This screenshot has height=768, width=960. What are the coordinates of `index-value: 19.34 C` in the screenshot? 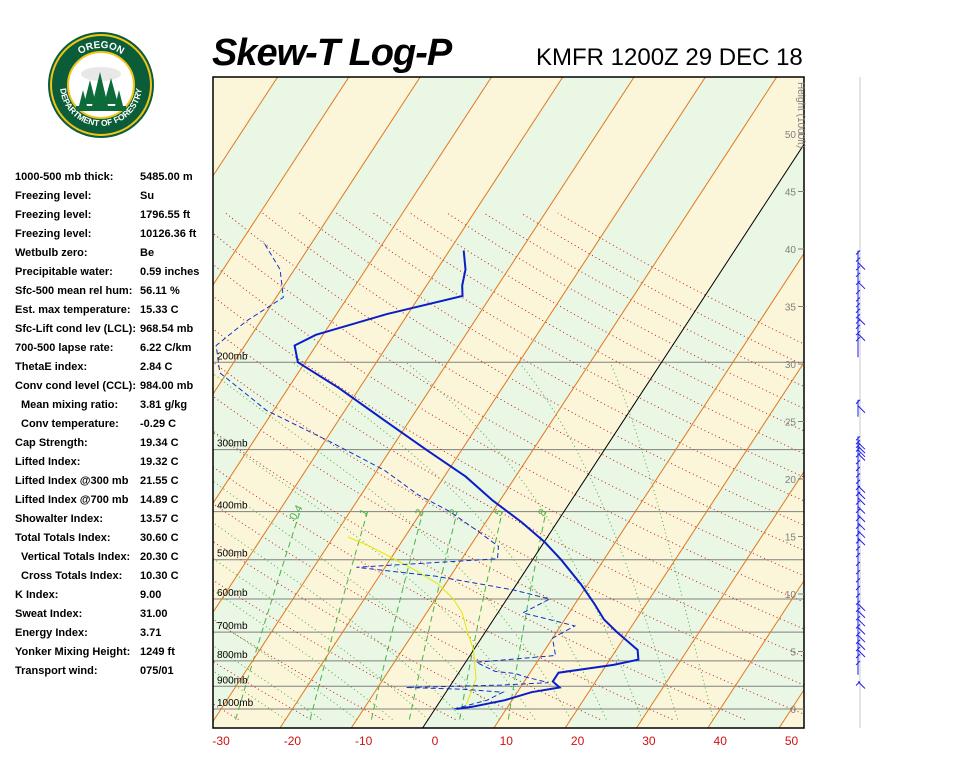 It's located at (159, 443).